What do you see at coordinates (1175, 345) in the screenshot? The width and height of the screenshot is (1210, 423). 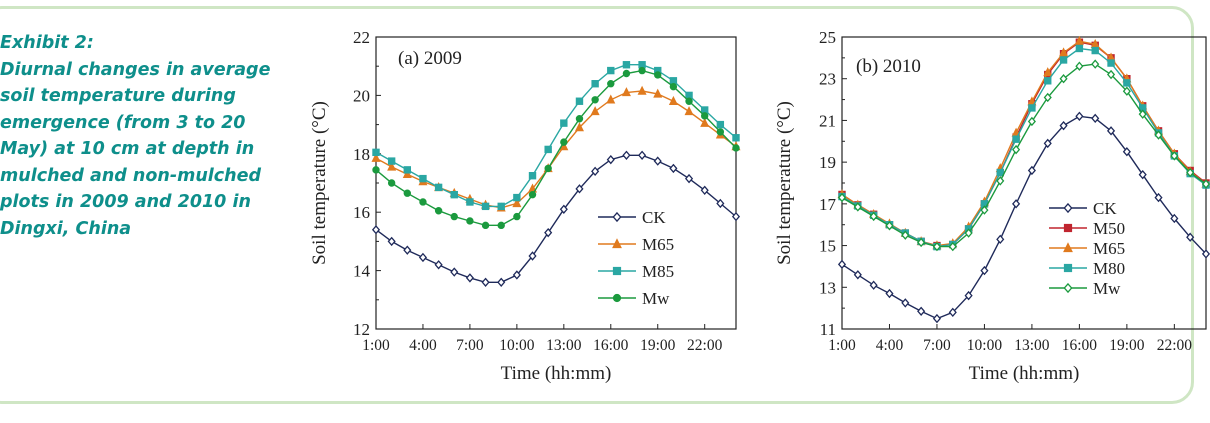 I see `x-tick-label: 22:00` at bounding box center [1175, 345].